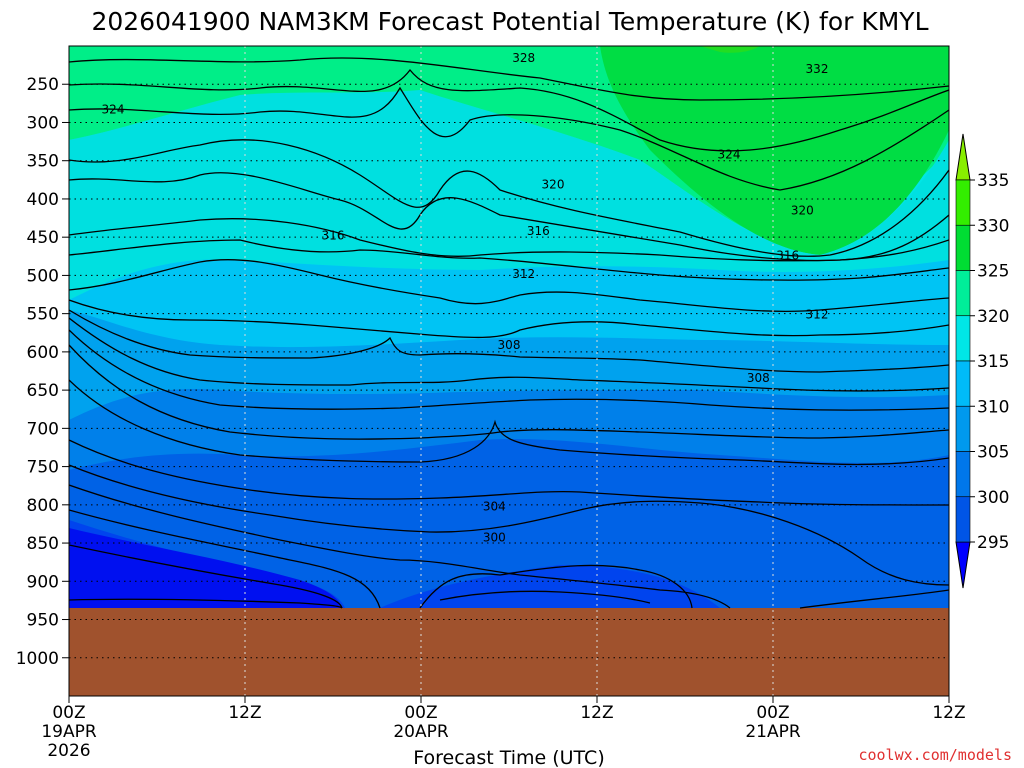 This screenshot has height=768, width=1024. What do you see at coordinates (43, 85) in the screenshot?
I see `y-tick-label: 250` at bounding box center [43, 85].